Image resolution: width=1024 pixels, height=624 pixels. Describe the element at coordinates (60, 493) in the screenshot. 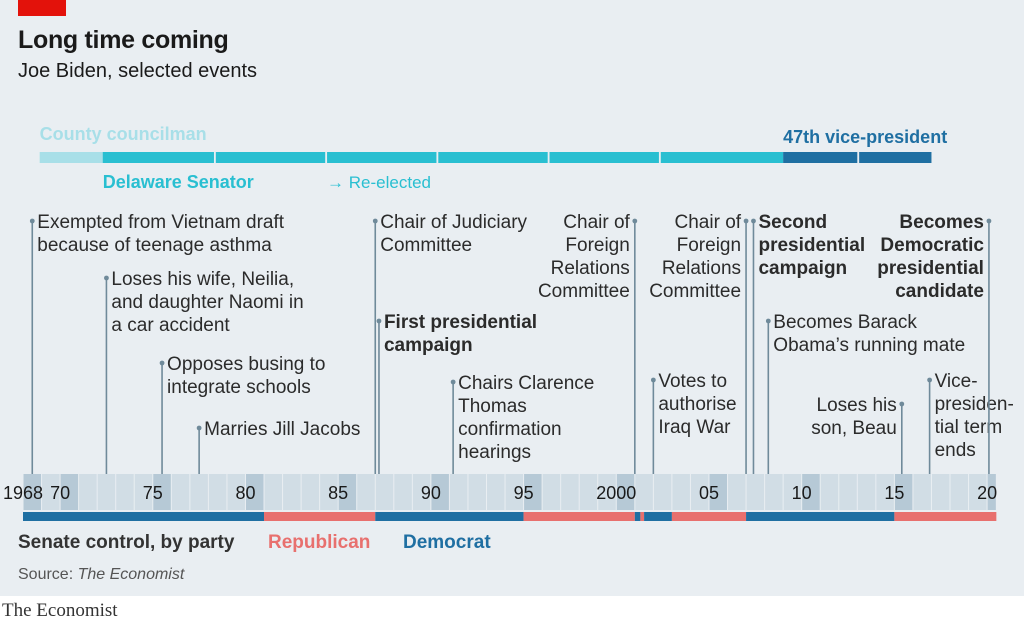

I see `x-tick-label: 70` at that location.